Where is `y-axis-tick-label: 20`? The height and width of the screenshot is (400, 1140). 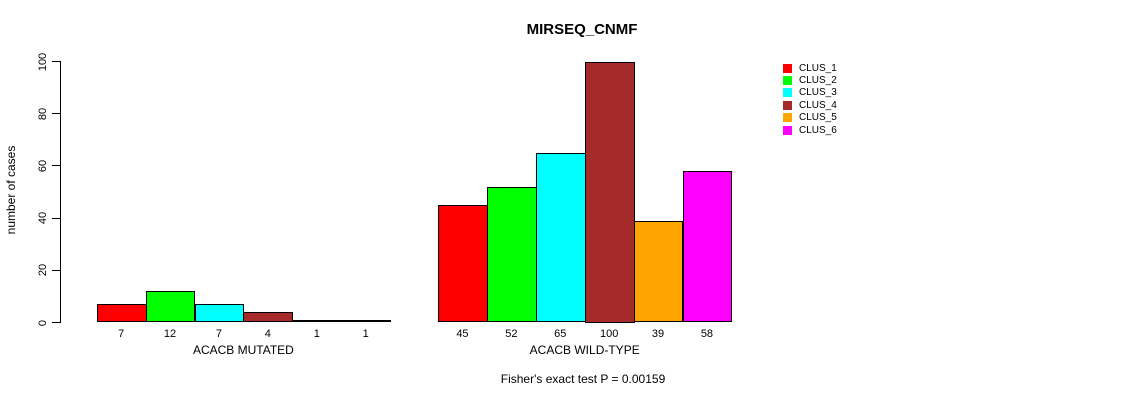 y-axis-tick-label: 20 is located at coordinates (43, 270).